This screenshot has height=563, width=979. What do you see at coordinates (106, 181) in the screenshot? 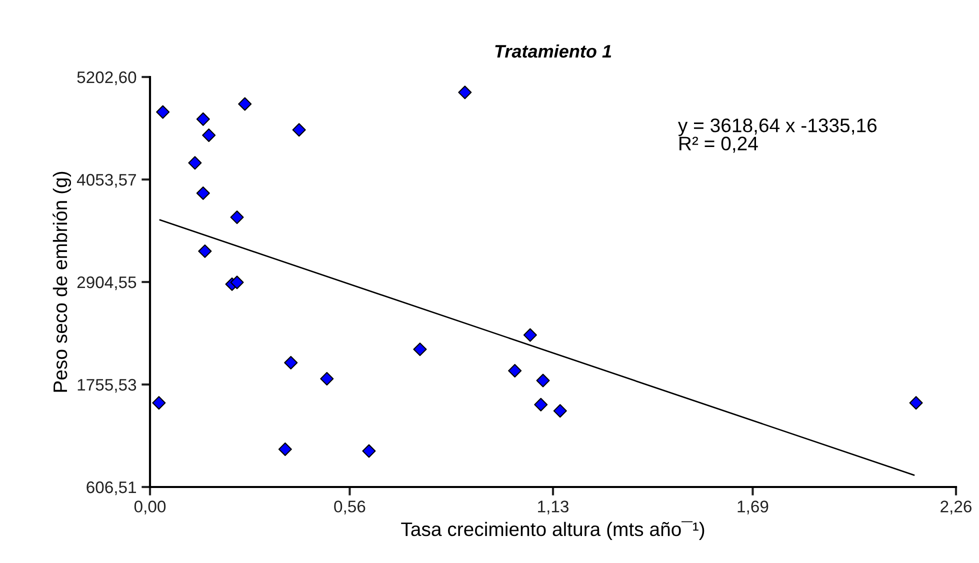
I see `y-tick-label: 4053,57` at bounding box center [106, 181].